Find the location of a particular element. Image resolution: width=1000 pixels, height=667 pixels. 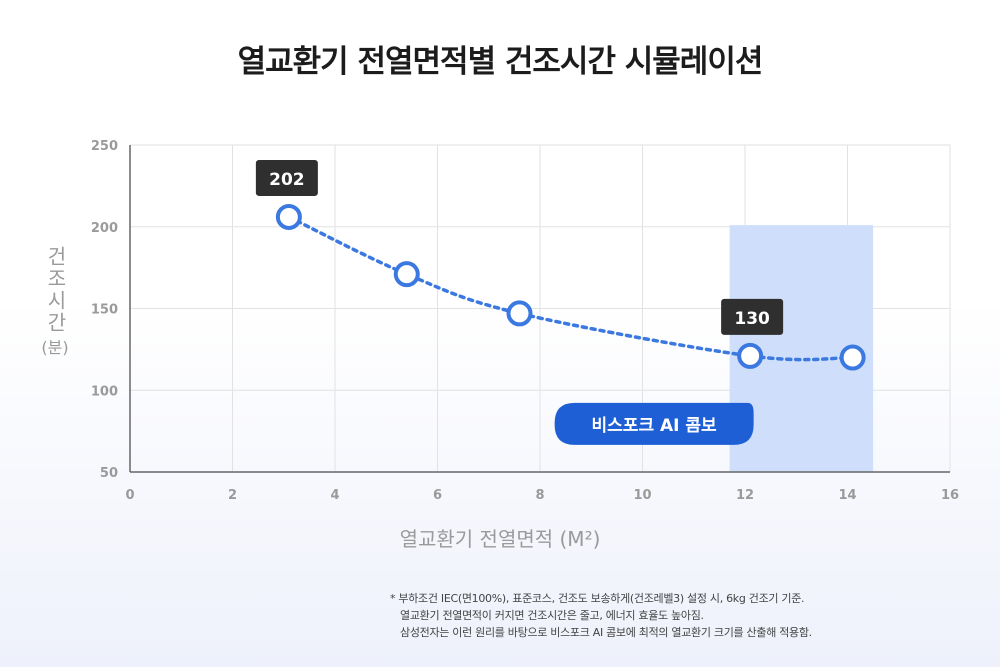

highlight-label: 비스포크 AI 콤보 is located at coordinates (655, 426).